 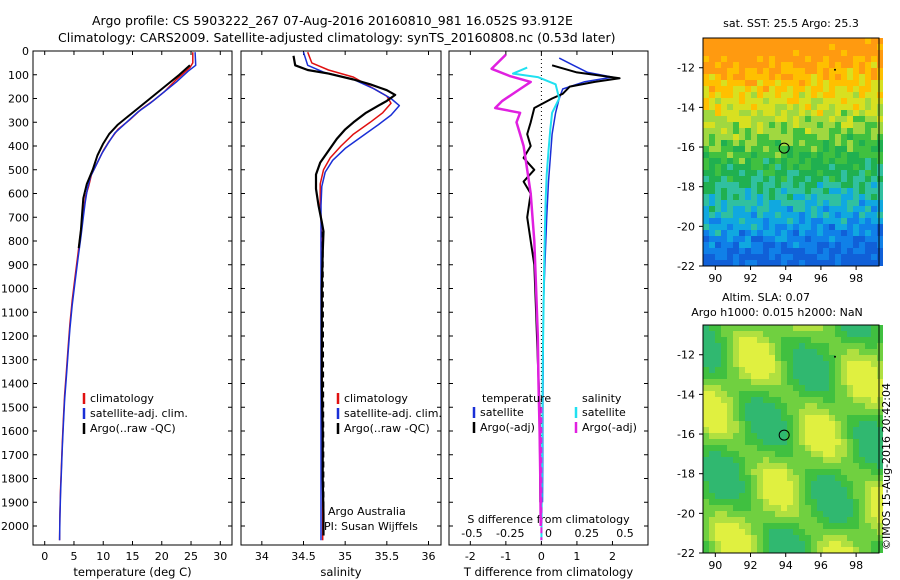 What do you see at coordinates (786, 565) in the screenshot?
I see `sla-x-tick-label: 94` at bounding box center [786, 565].